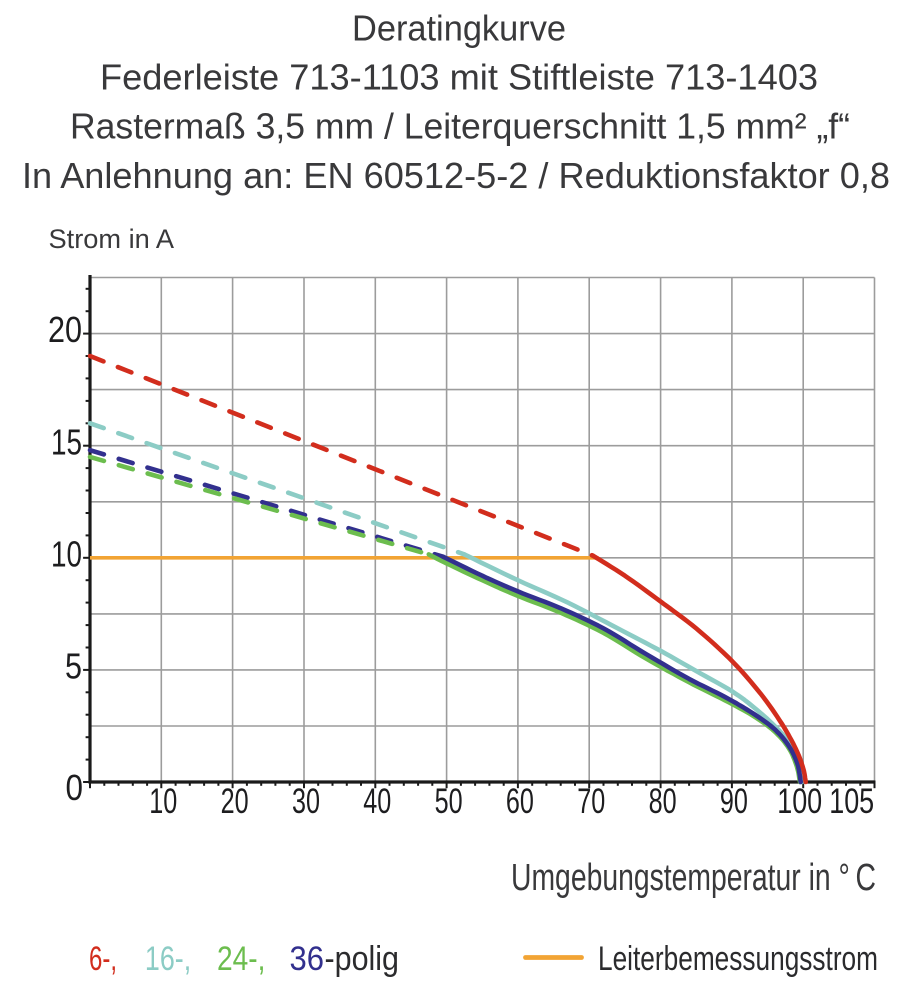 Image resolution: width=917 pixels, height=1000 pixels. I want to click on svg-text: 16-,, so click(168, 959).